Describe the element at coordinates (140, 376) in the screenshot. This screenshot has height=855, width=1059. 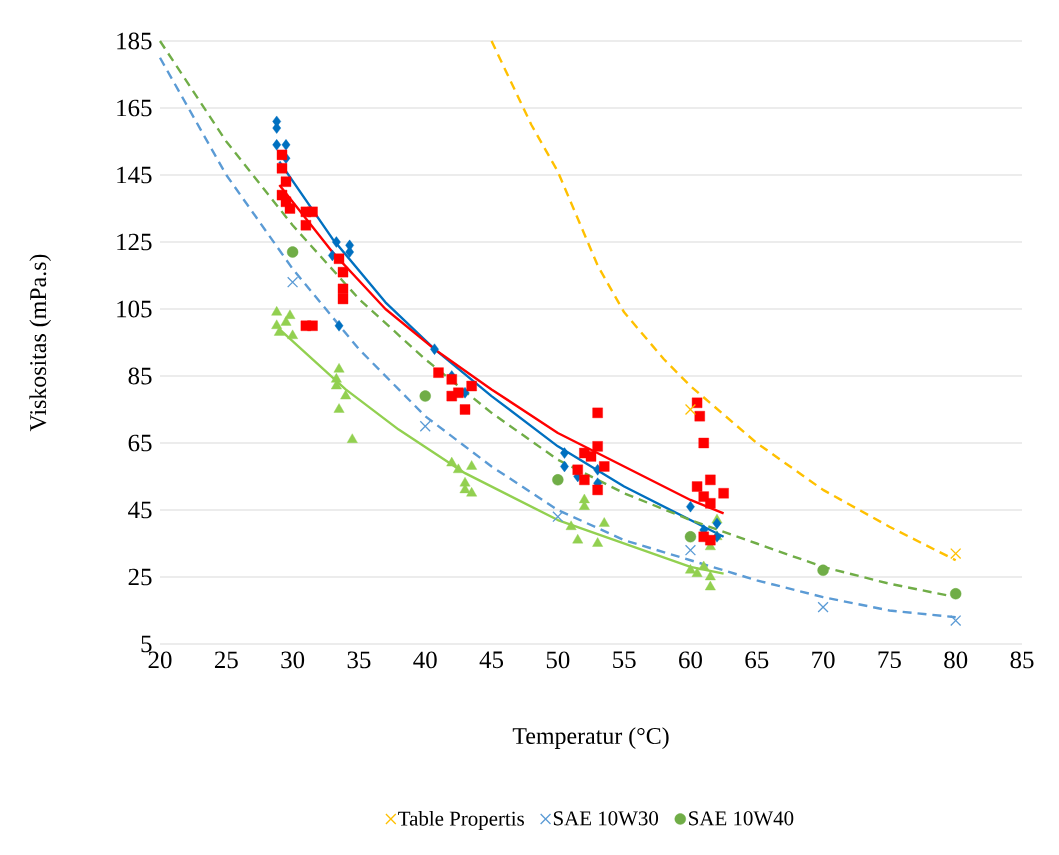
I see `y-tick-label: 85` at that location.